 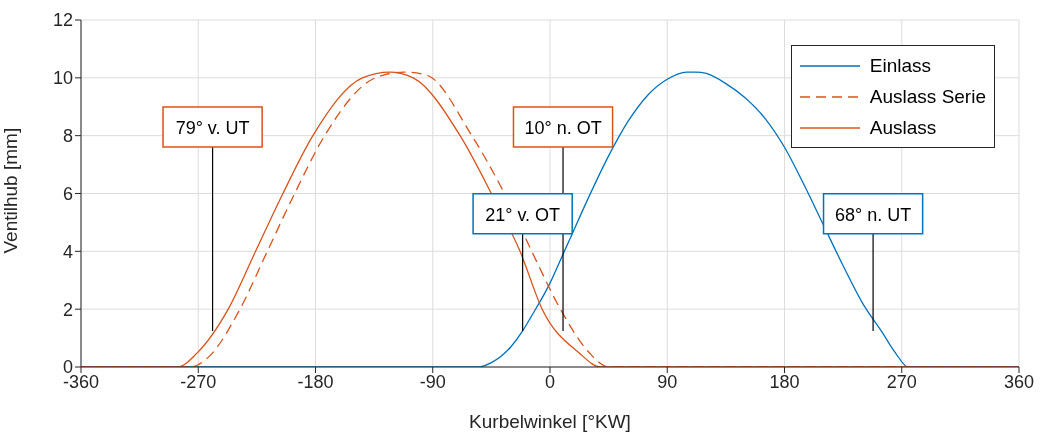 I want to click on x-tick-label: -90, so click(x=432, y=381).